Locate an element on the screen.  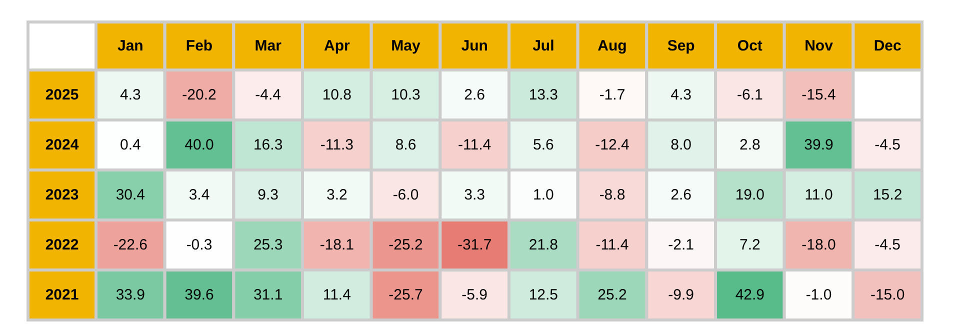
data-label: 8.6 is located at coordinates (405, 145).